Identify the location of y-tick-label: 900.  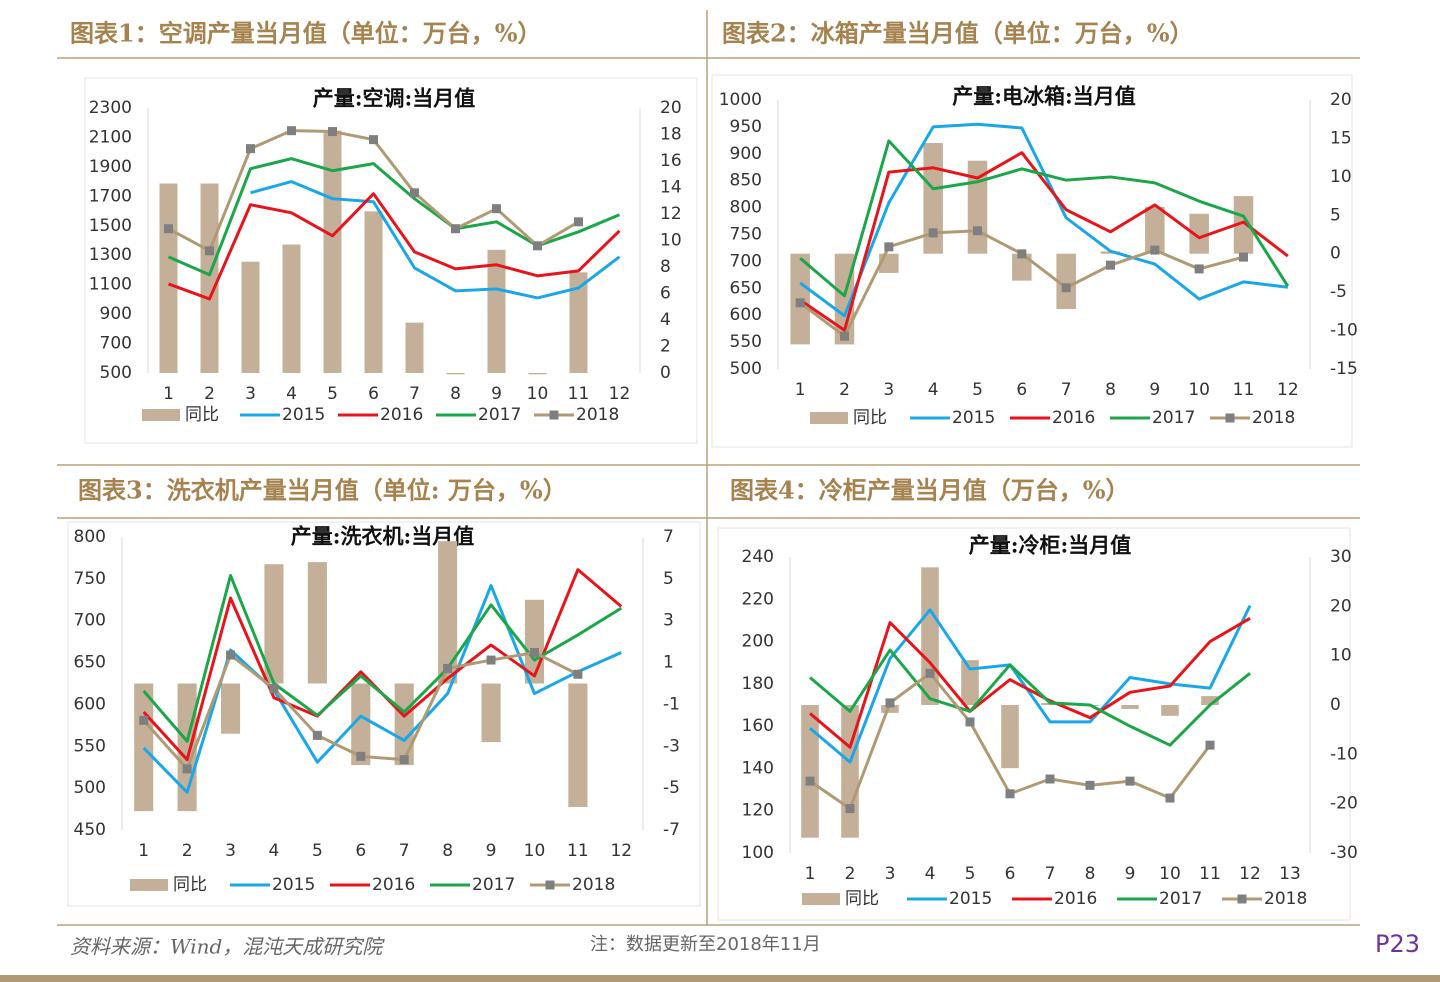
(746, 154).